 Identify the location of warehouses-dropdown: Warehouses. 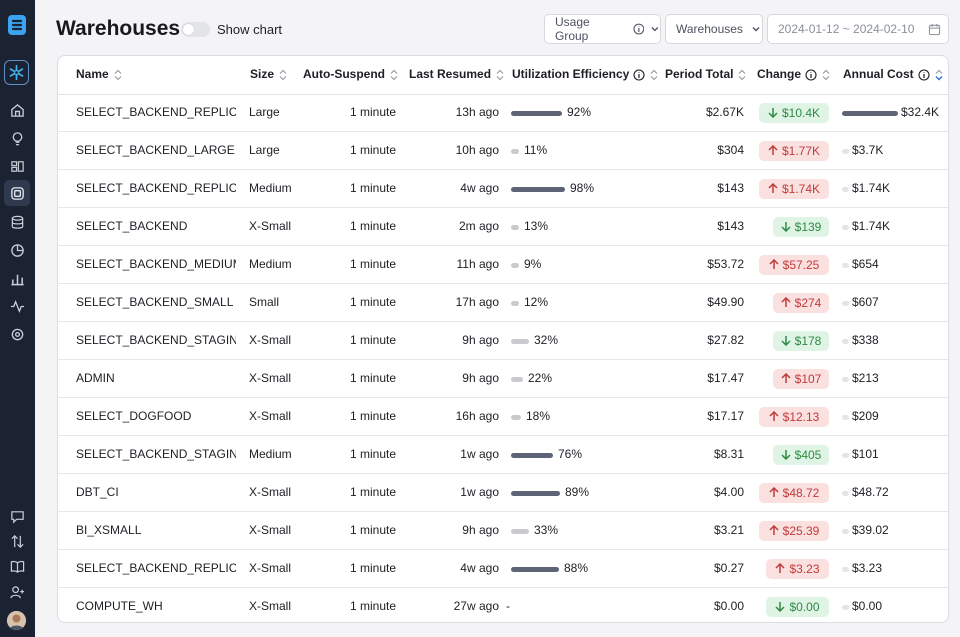
(714, 29).